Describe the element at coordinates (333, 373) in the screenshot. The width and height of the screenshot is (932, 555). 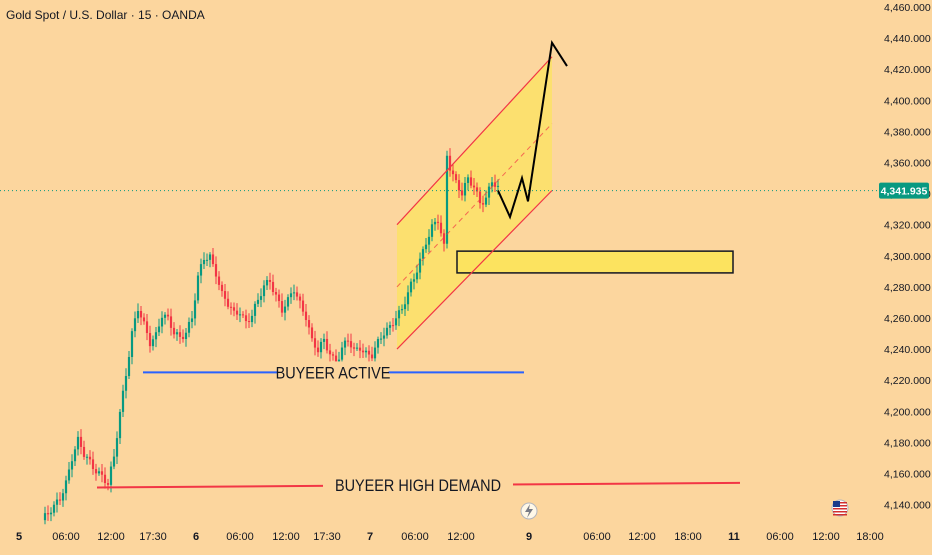
I see `buyer-active-label: BUYEER ACTIVE` at that location.